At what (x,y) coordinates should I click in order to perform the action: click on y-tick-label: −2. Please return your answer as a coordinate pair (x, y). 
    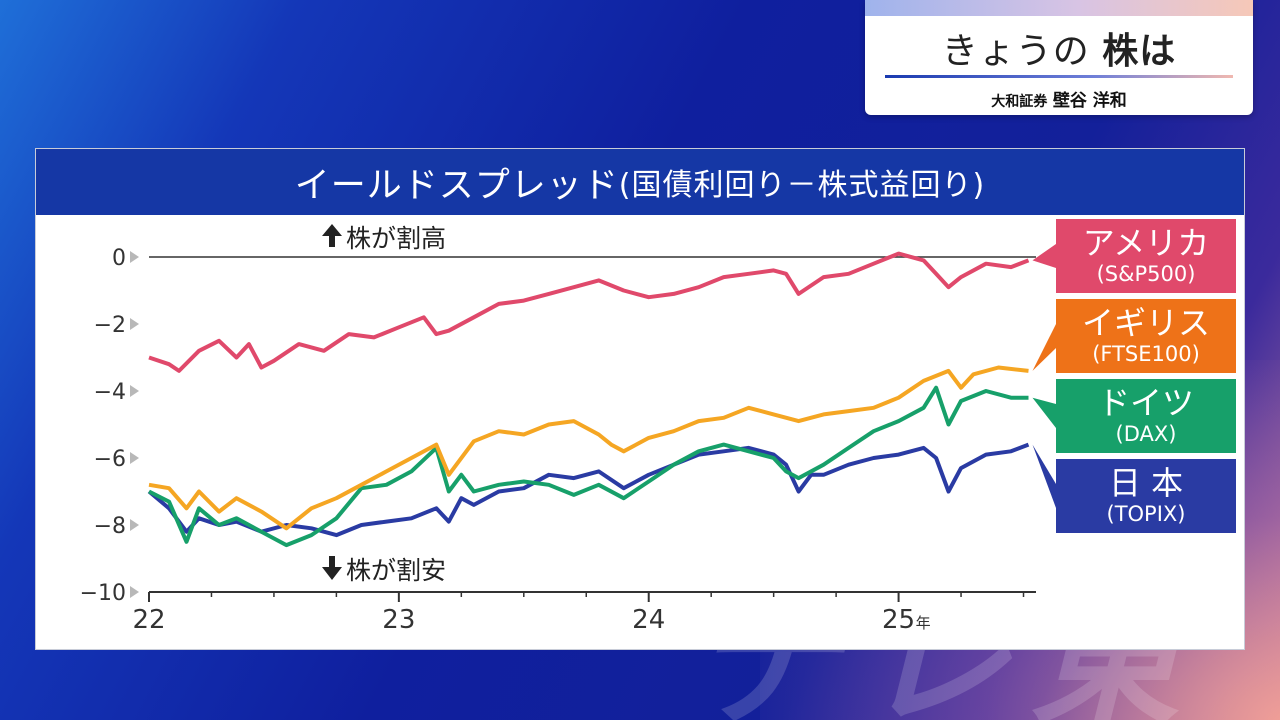
    Looking at the image, I should click on (110, 325).